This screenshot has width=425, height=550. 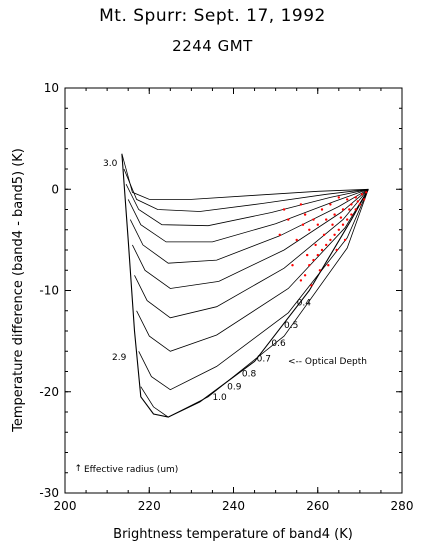 I want to click on x-tick-label: 220, so click(x=149, y=506).